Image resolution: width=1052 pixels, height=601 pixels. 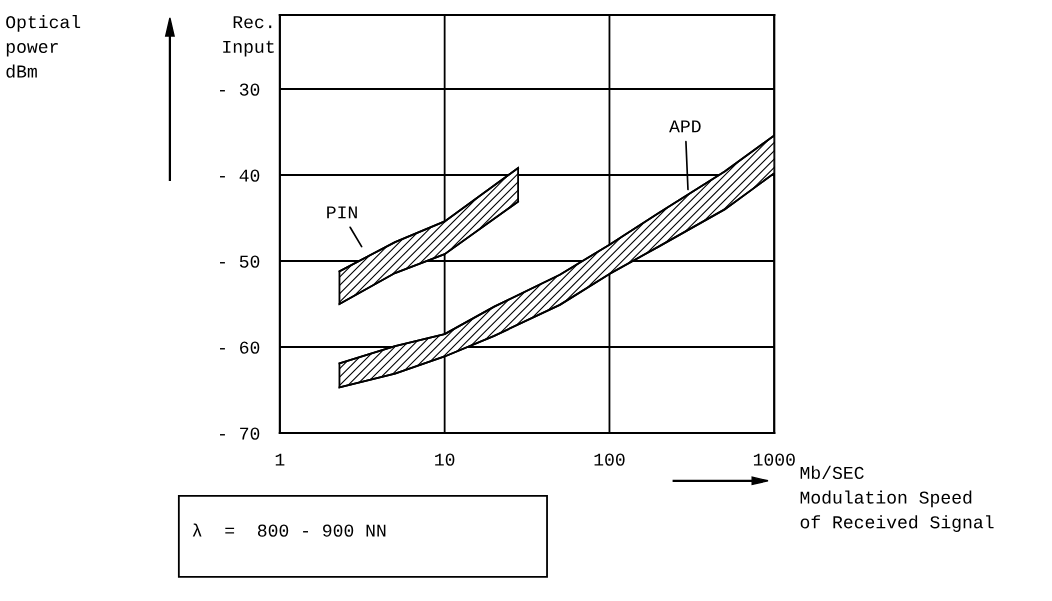 What do you see at coordinates (43, 46) in the screenshot?
I see `text: Optical power dBm` at bounding box center [43, 46].